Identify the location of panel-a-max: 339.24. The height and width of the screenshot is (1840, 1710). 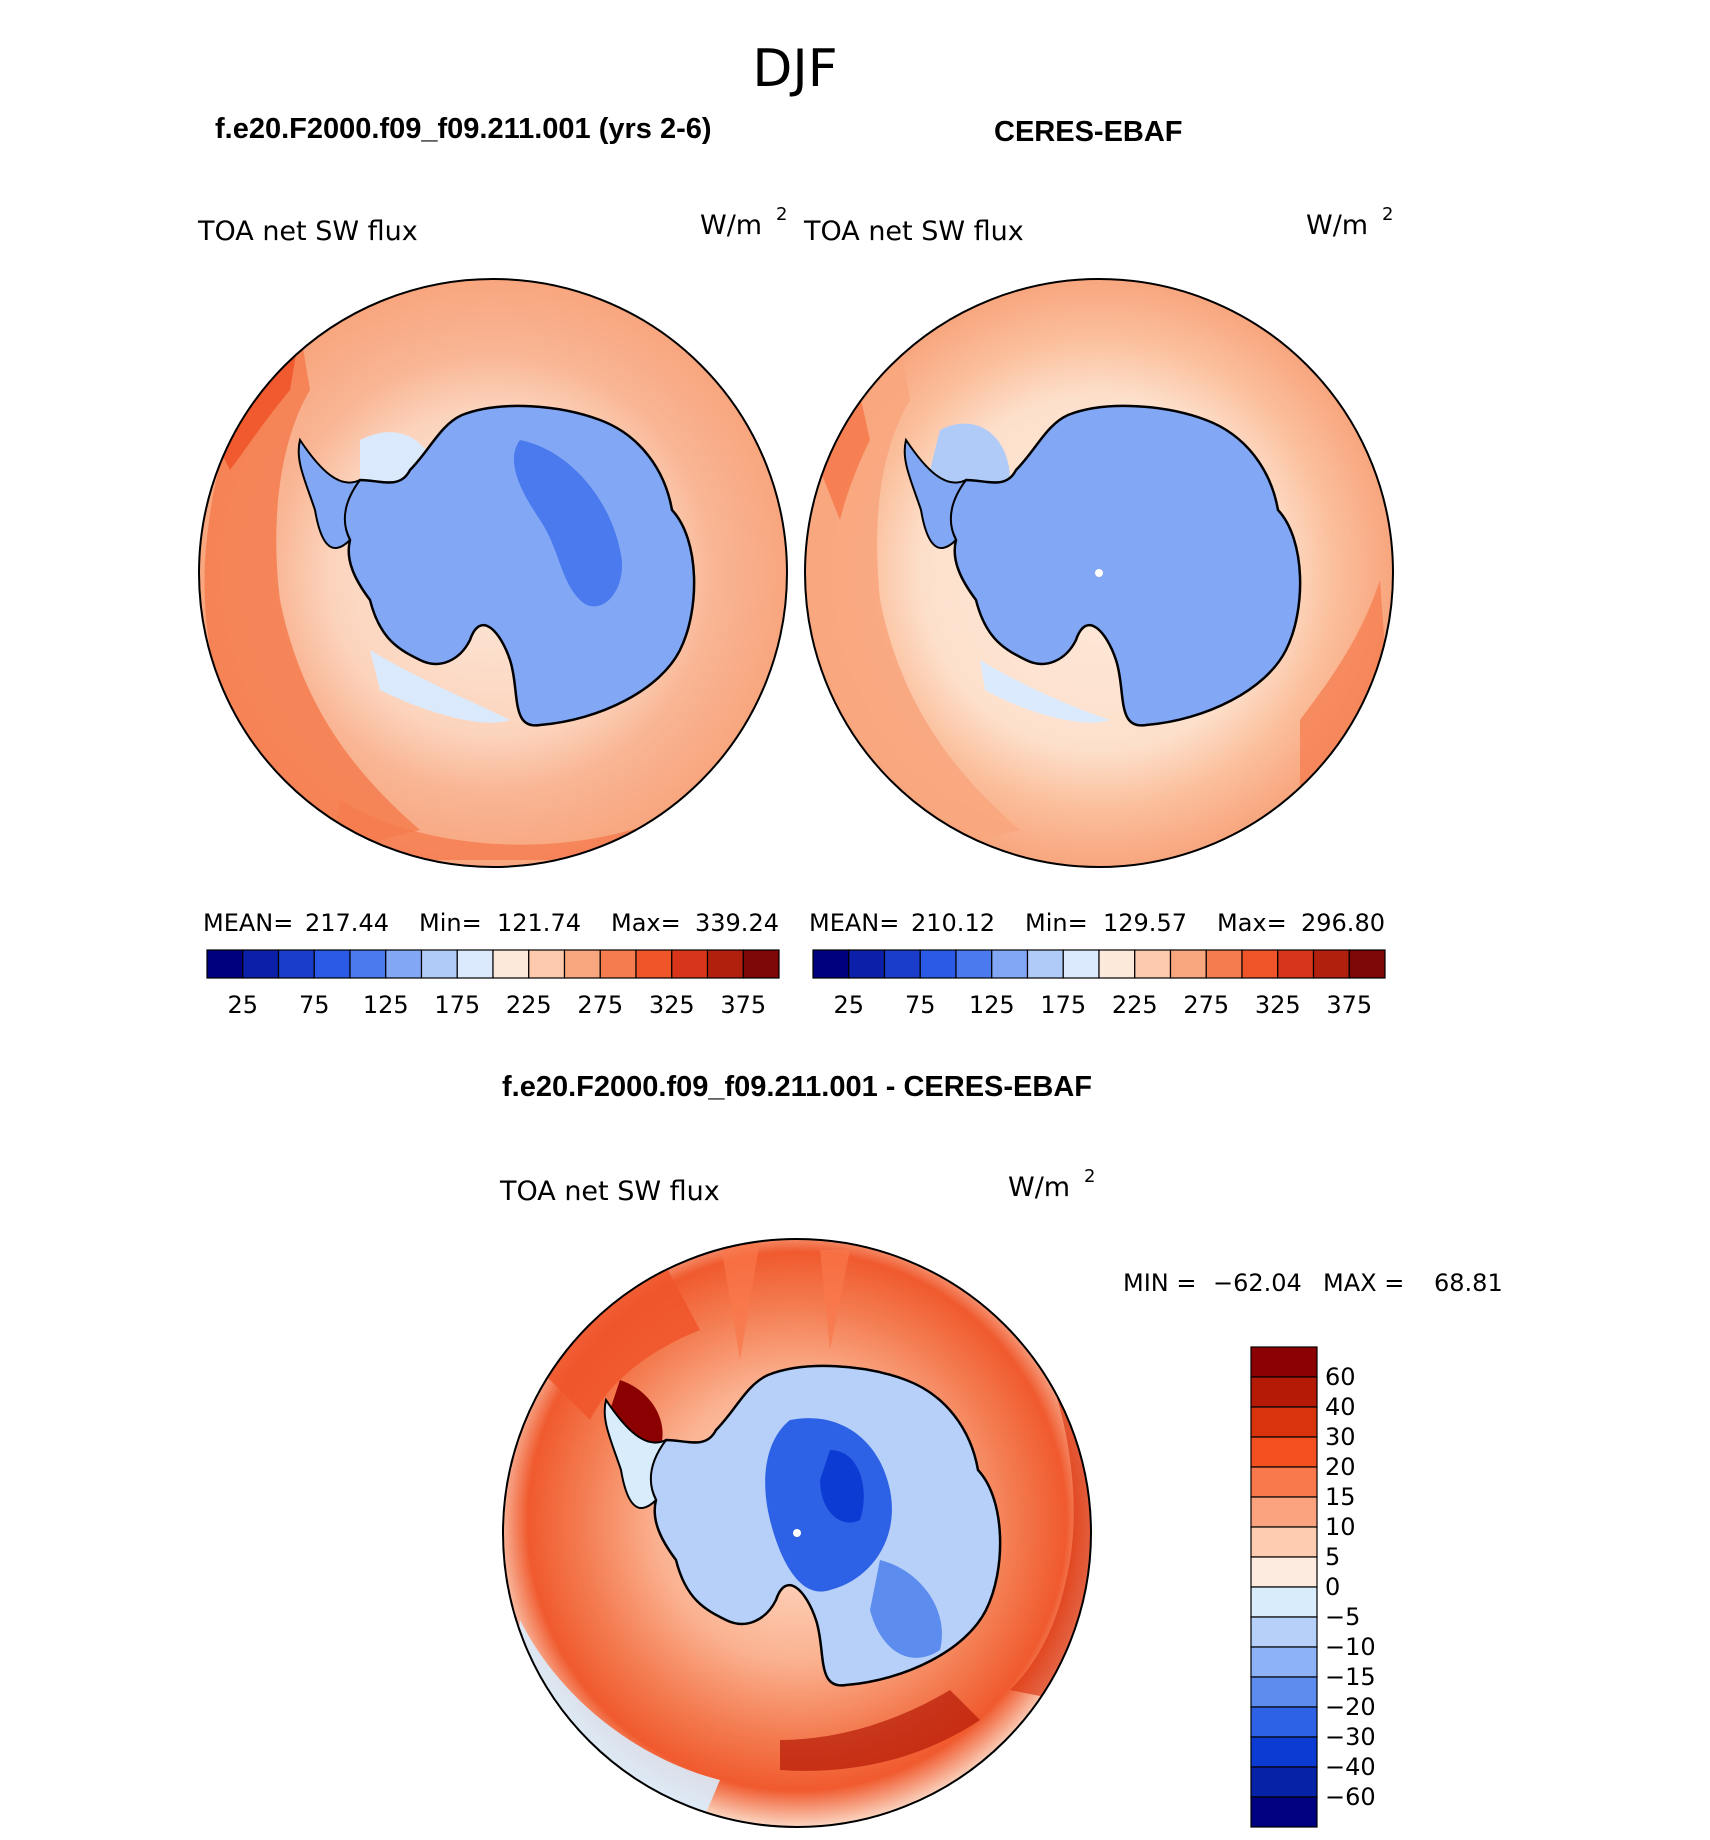
(737, 923).